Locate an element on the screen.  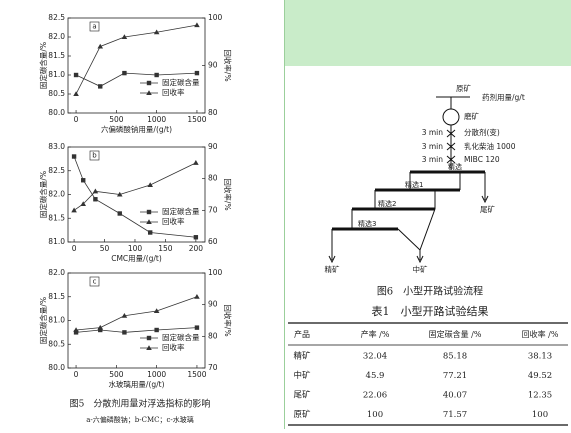
table-cell: 32.04 is located at coordinates (375, 357).